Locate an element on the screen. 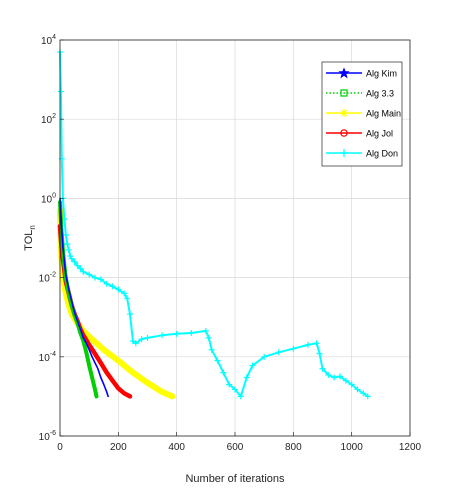  legend-box is located at coordinates (362, 114).